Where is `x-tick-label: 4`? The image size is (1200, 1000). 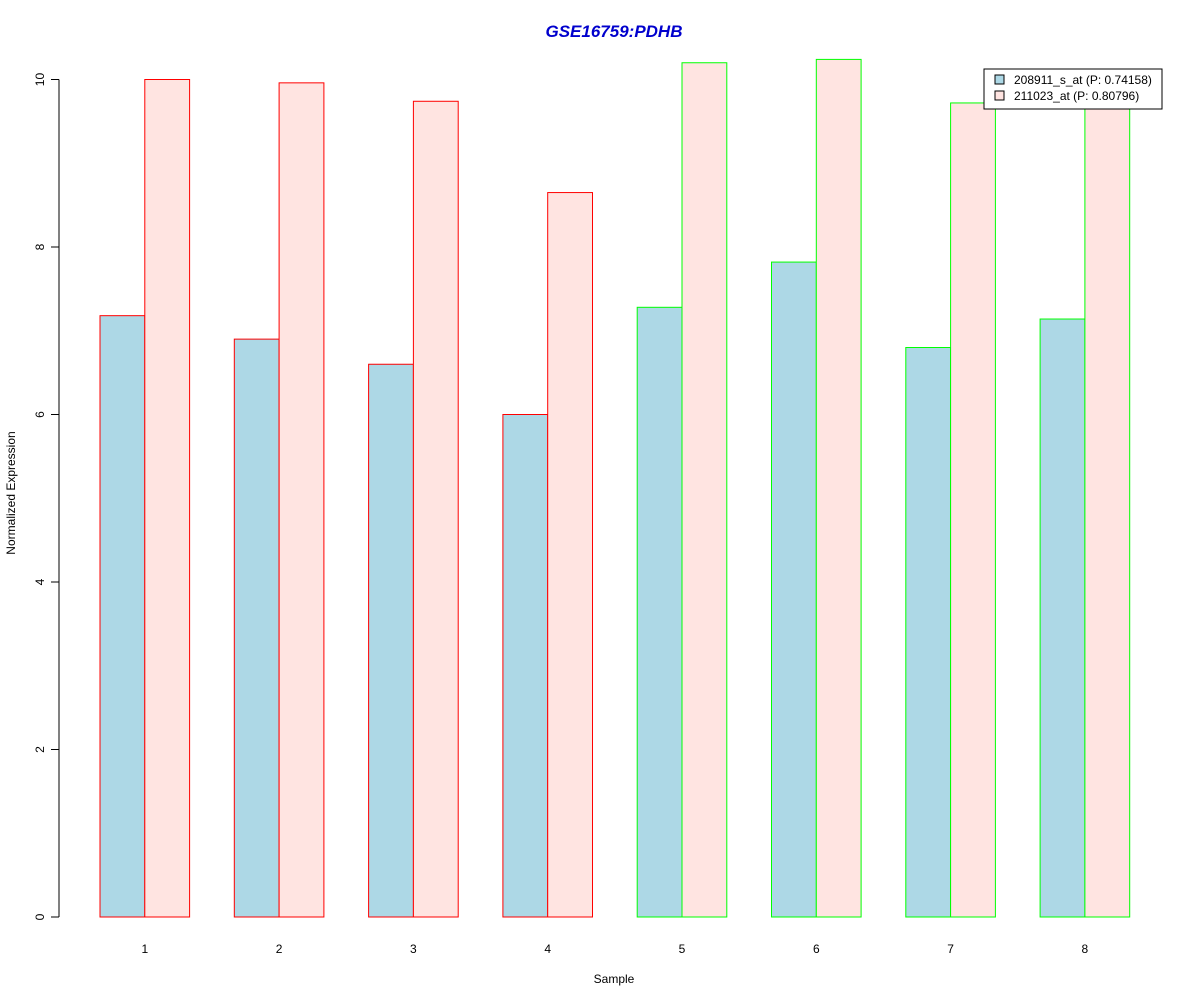 x-tick-label: 4 is located at coordinates (547, 949).